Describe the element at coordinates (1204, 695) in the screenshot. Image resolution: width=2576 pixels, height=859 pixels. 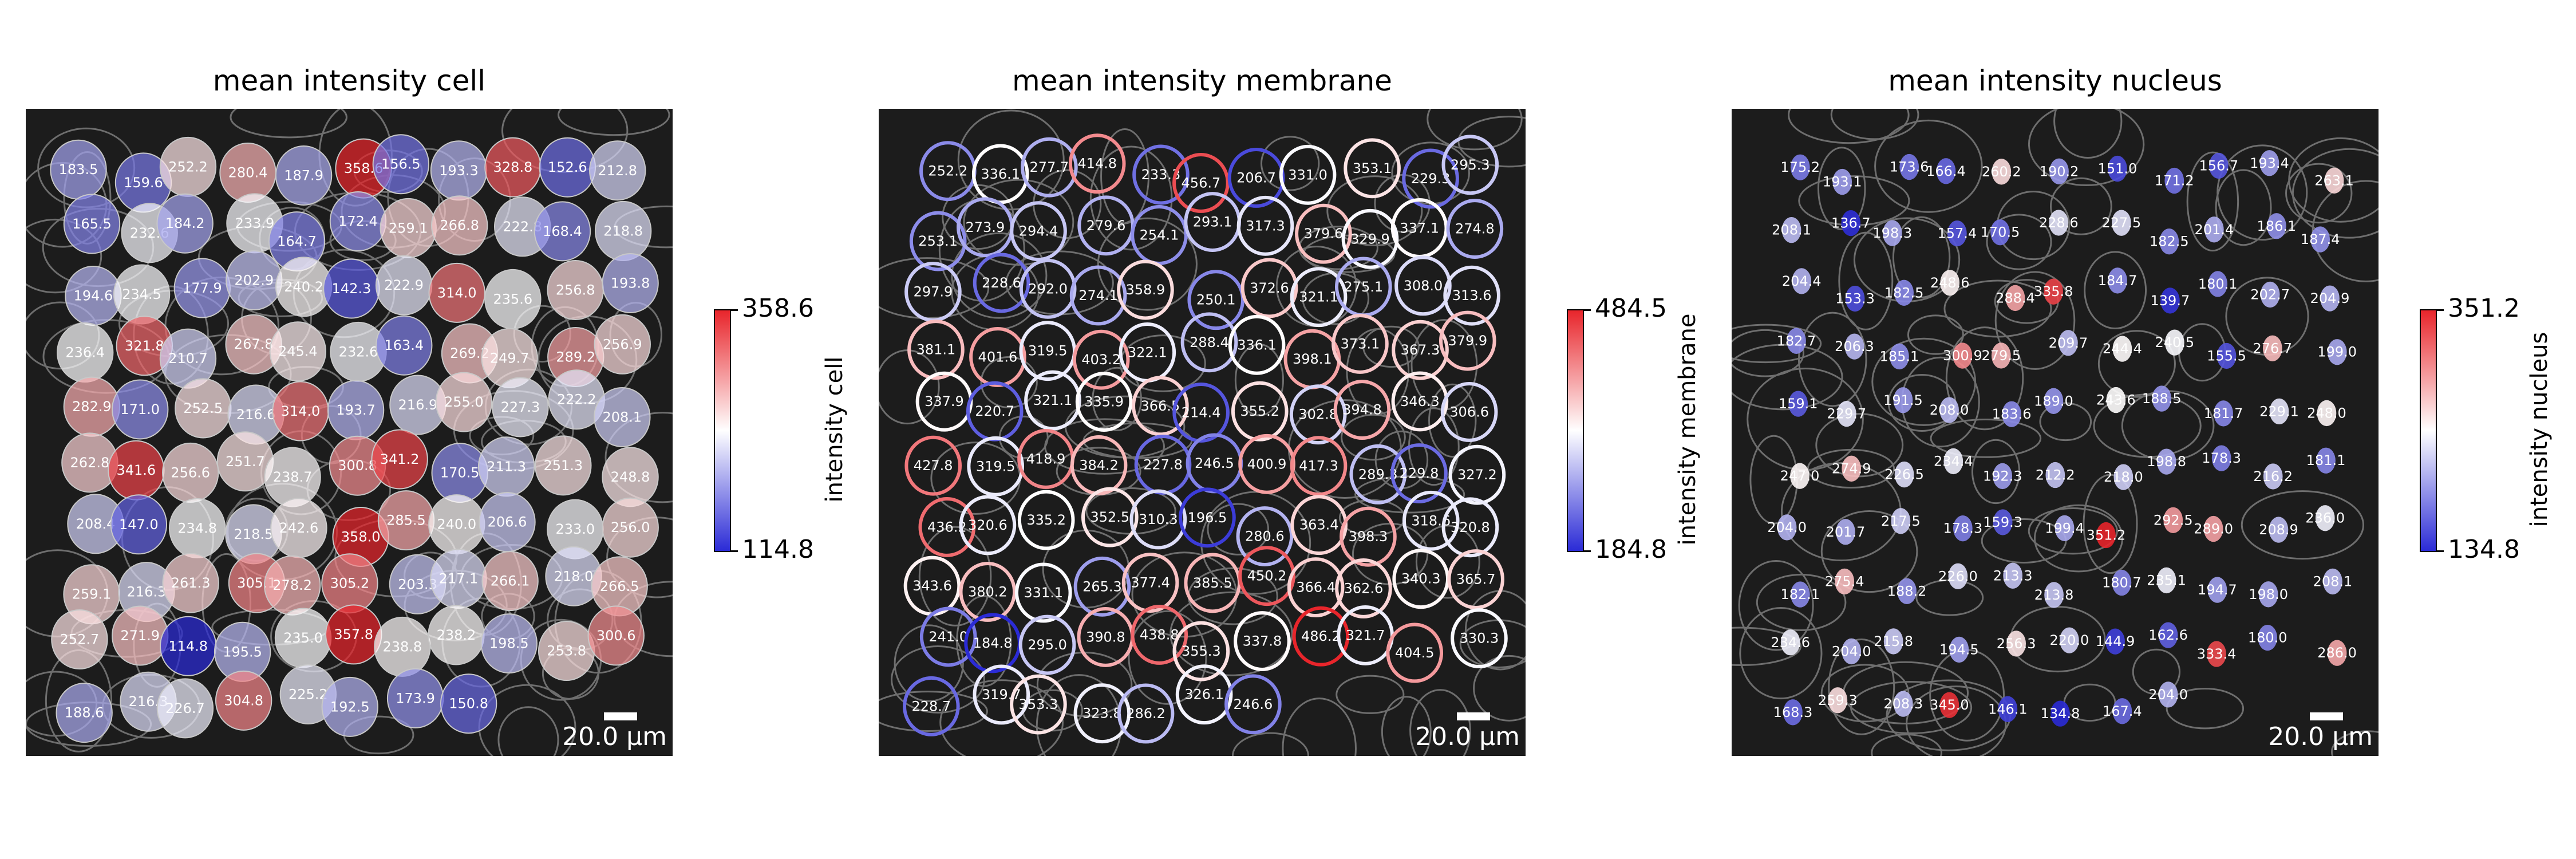
I see `intensity-label: 326.1` at that location.